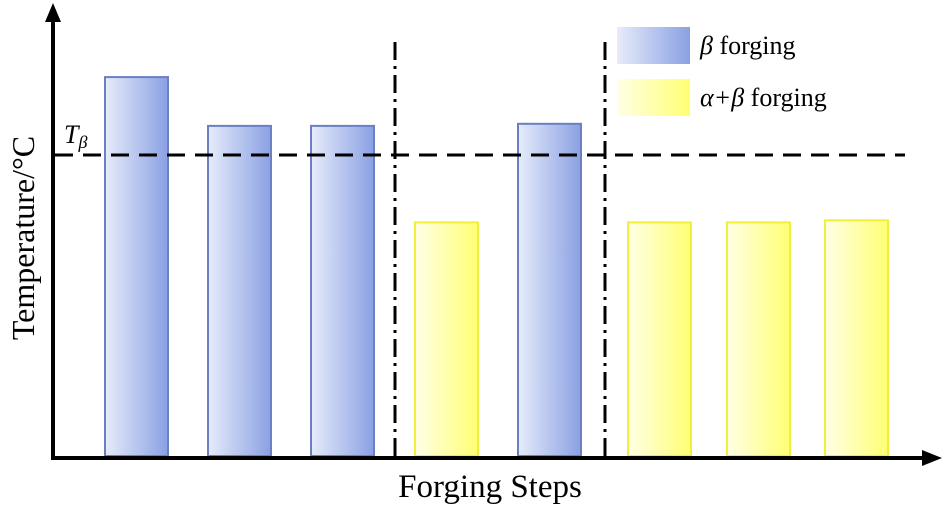 The image size is (947, 513). I want to click on legend: β forging α+β forging, so click(722, 71).